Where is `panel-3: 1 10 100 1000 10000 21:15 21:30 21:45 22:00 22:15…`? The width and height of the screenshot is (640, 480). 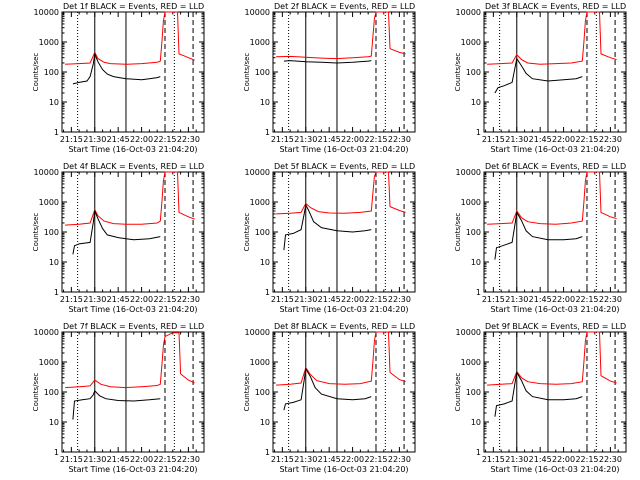 panel-3: 1 10 100 1000 10000 21:15 21:30 21:45 22:00 22:15… is located at coordinates (540, 78).